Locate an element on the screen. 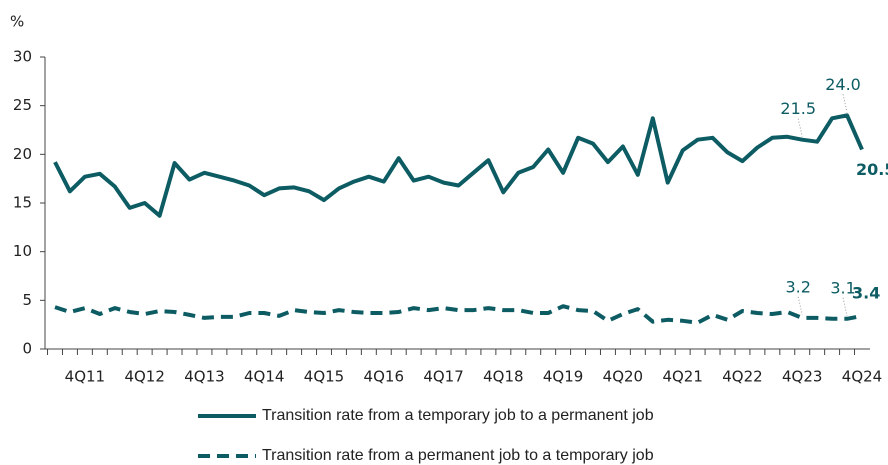 This screenshot has height=465, width=888. y-axis-label: % is located at coordinates (17, 22).